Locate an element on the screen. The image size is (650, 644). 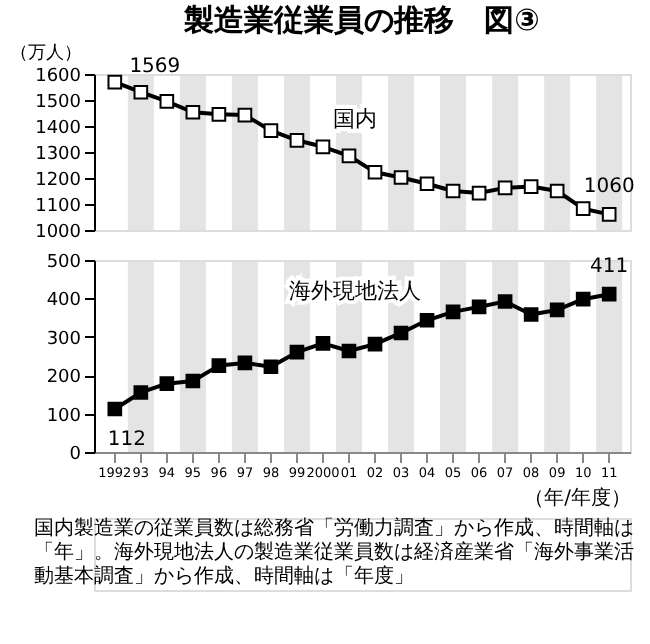
chart-title: 製造業従業員の推移 図③ is located at coordinates (361, 20).